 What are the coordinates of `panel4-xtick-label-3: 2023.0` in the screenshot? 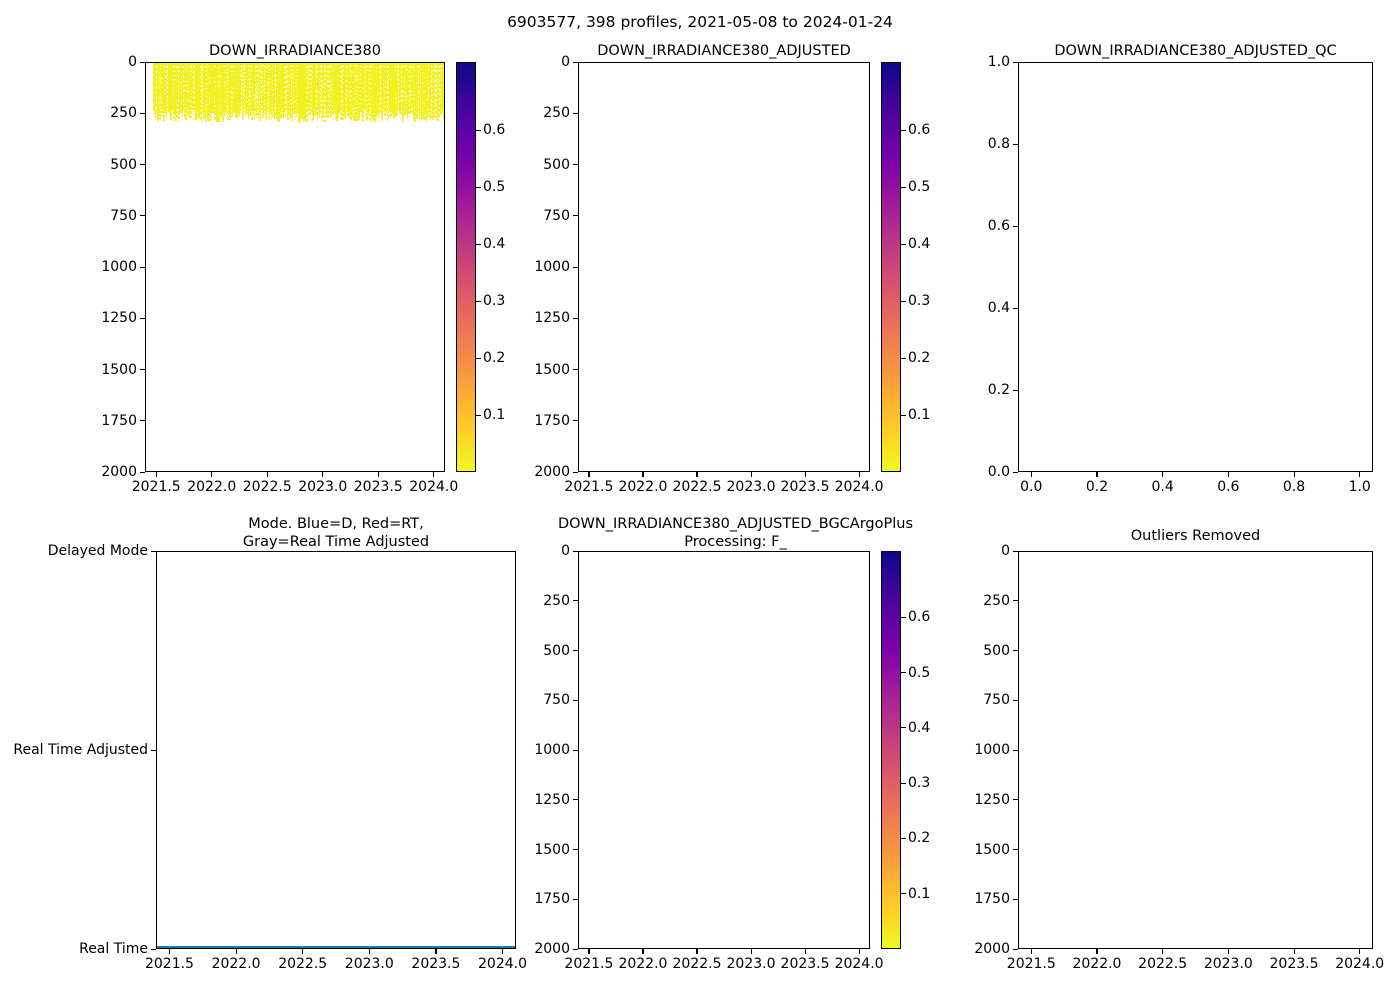 It's located at (369, 964).